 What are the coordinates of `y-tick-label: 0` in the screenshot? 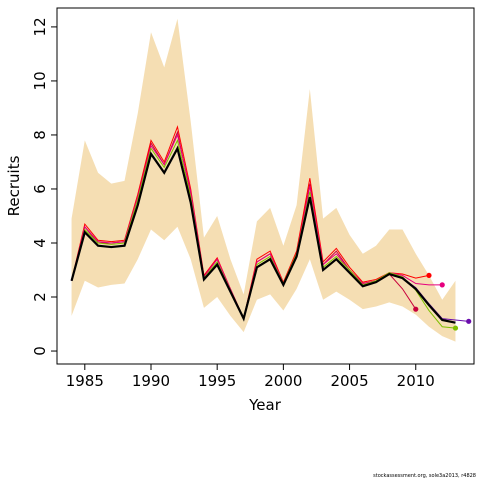 It's located at (40, 351).